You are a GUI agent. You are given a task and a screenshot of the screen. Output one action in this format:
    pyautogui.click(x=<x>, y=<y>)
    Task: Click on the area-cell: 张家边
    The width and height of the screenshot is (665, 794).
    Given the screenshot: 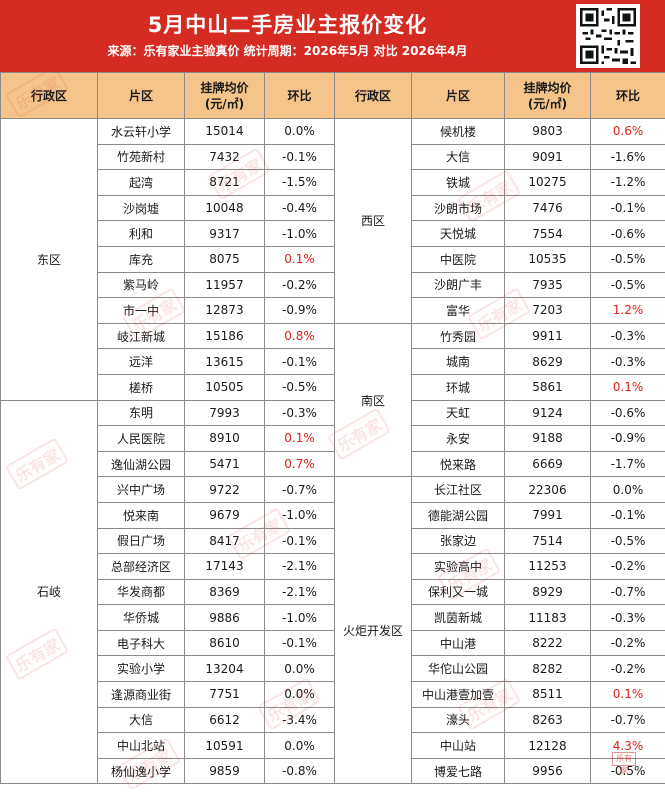 What is the action you would take?
    pyautogui.click(x=458, y=541)
    